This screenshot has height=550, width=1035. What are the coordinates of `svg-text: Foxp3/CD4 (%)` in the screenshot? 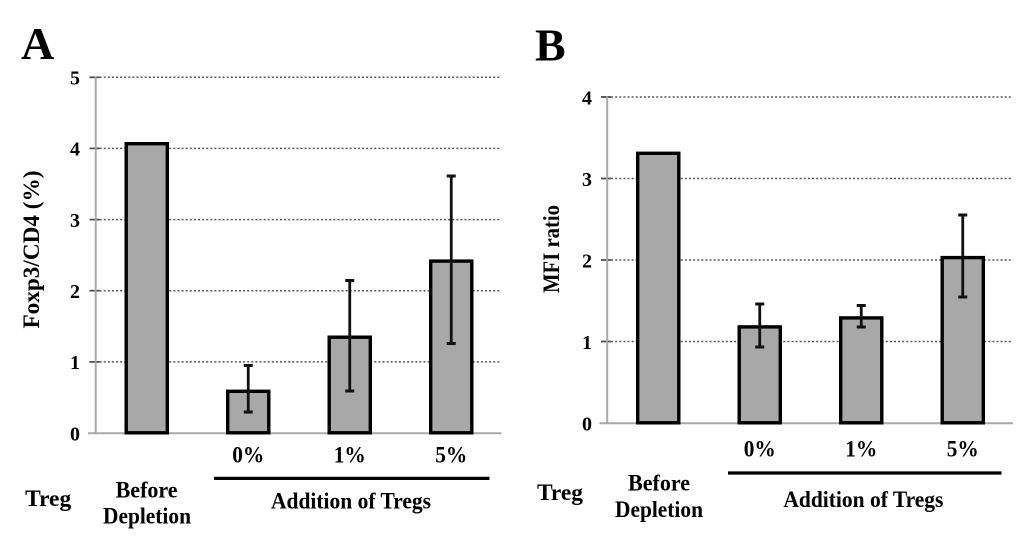 It's located at (31, 250).